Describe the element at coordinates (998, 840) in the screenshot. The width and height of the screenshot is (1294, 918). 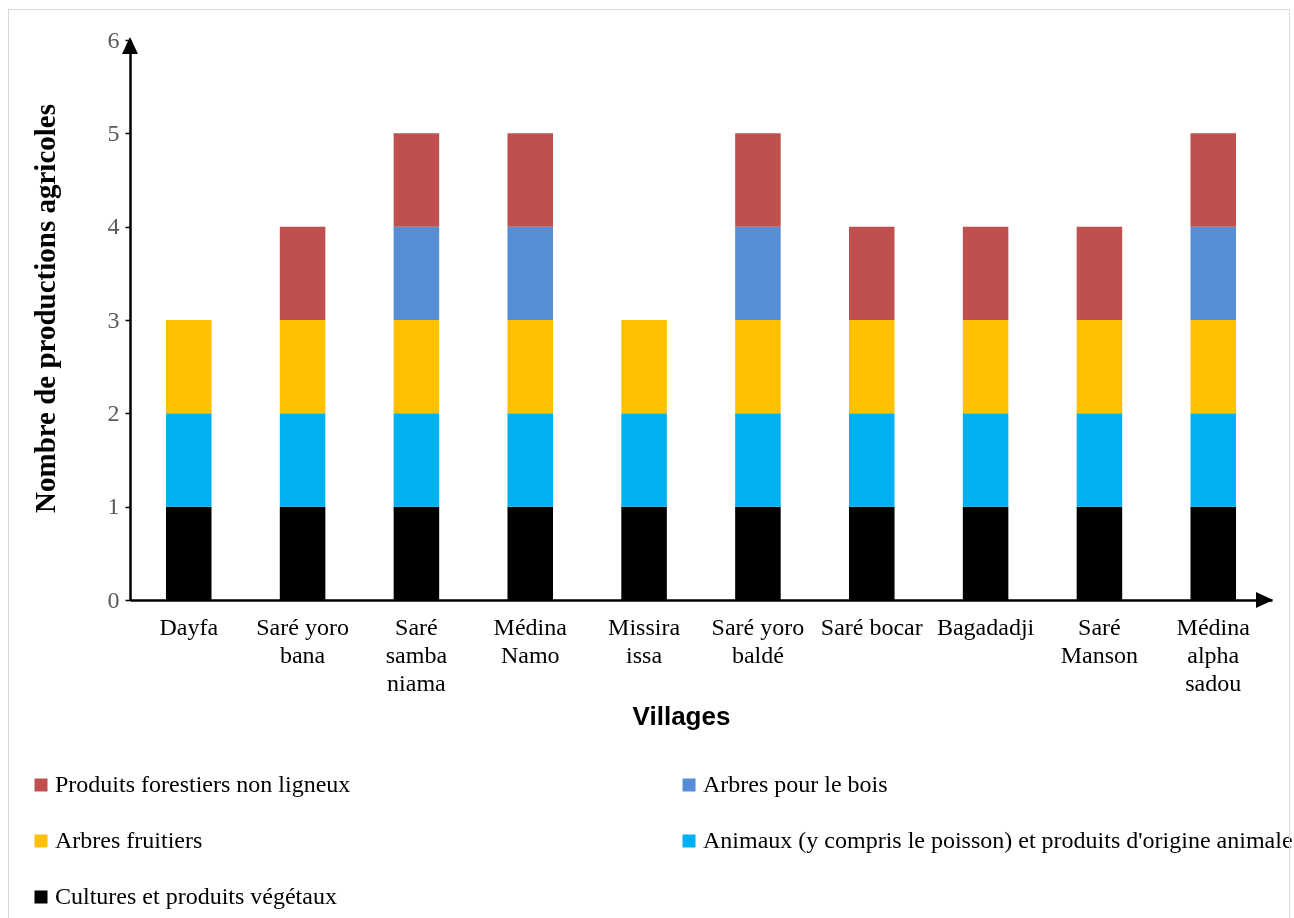
I see `legend-label: Animaux (y compris le poisson) et produits d'origine animale` at that location.